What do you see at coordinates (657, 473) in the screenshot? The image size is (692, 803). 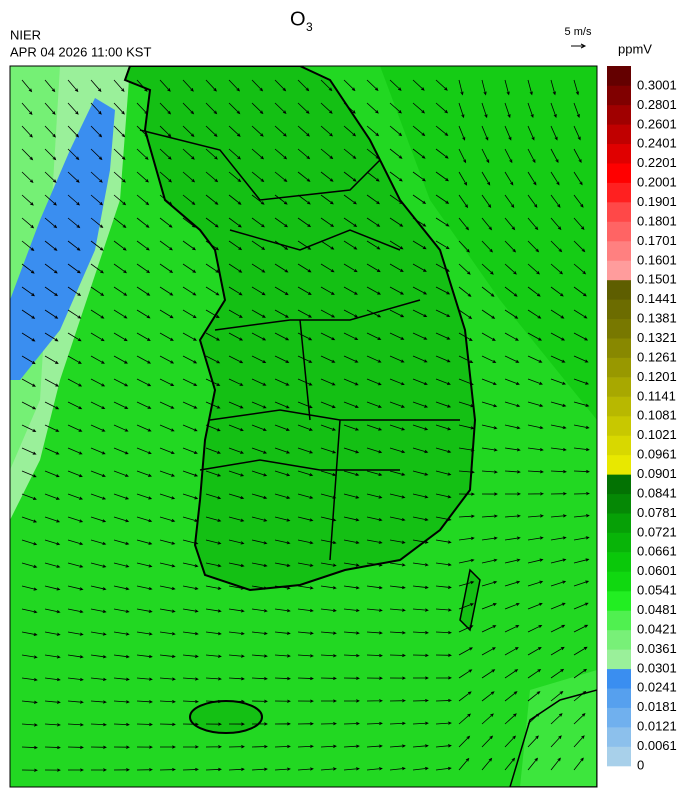 I see `colorbar-label: 0.0901` at bounding box center [657, 473].